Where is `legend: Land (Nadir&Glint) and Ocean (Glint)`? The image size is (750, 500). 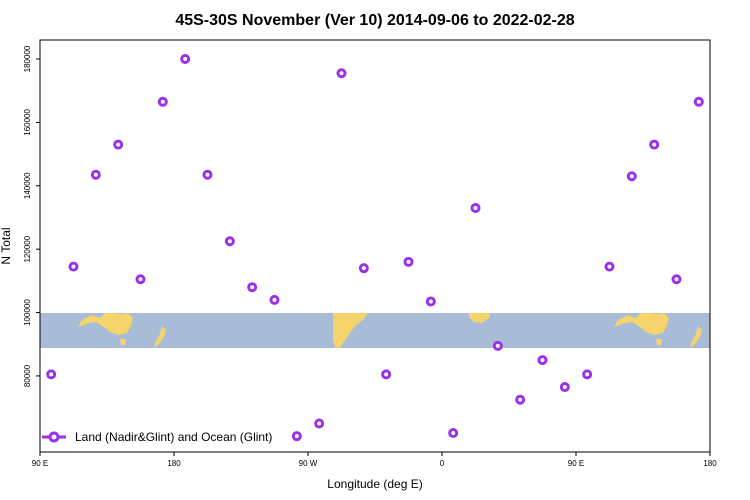 legend: Land (Nadir&Glint) and Ocean (Glint) is located at coordinates (157, 437).